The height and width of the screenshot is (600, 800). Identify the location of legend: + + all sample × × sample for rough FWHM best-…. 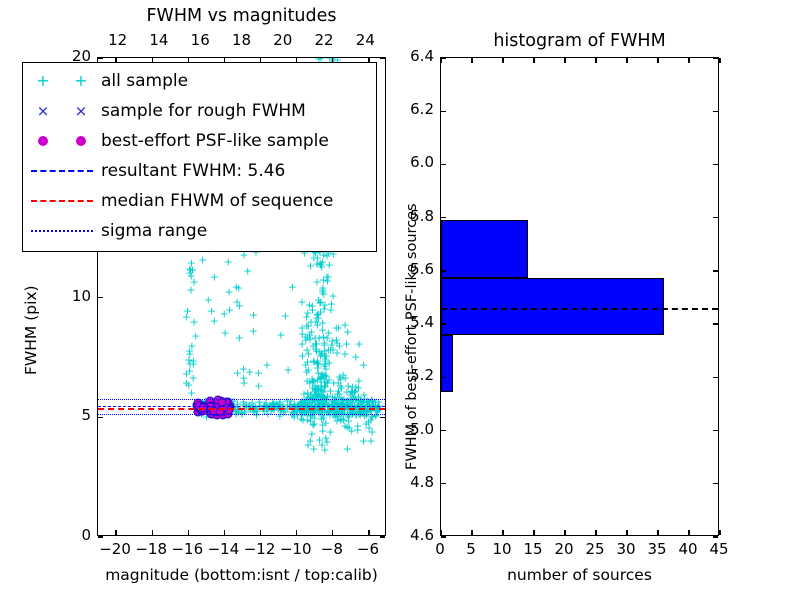
(199, 157).